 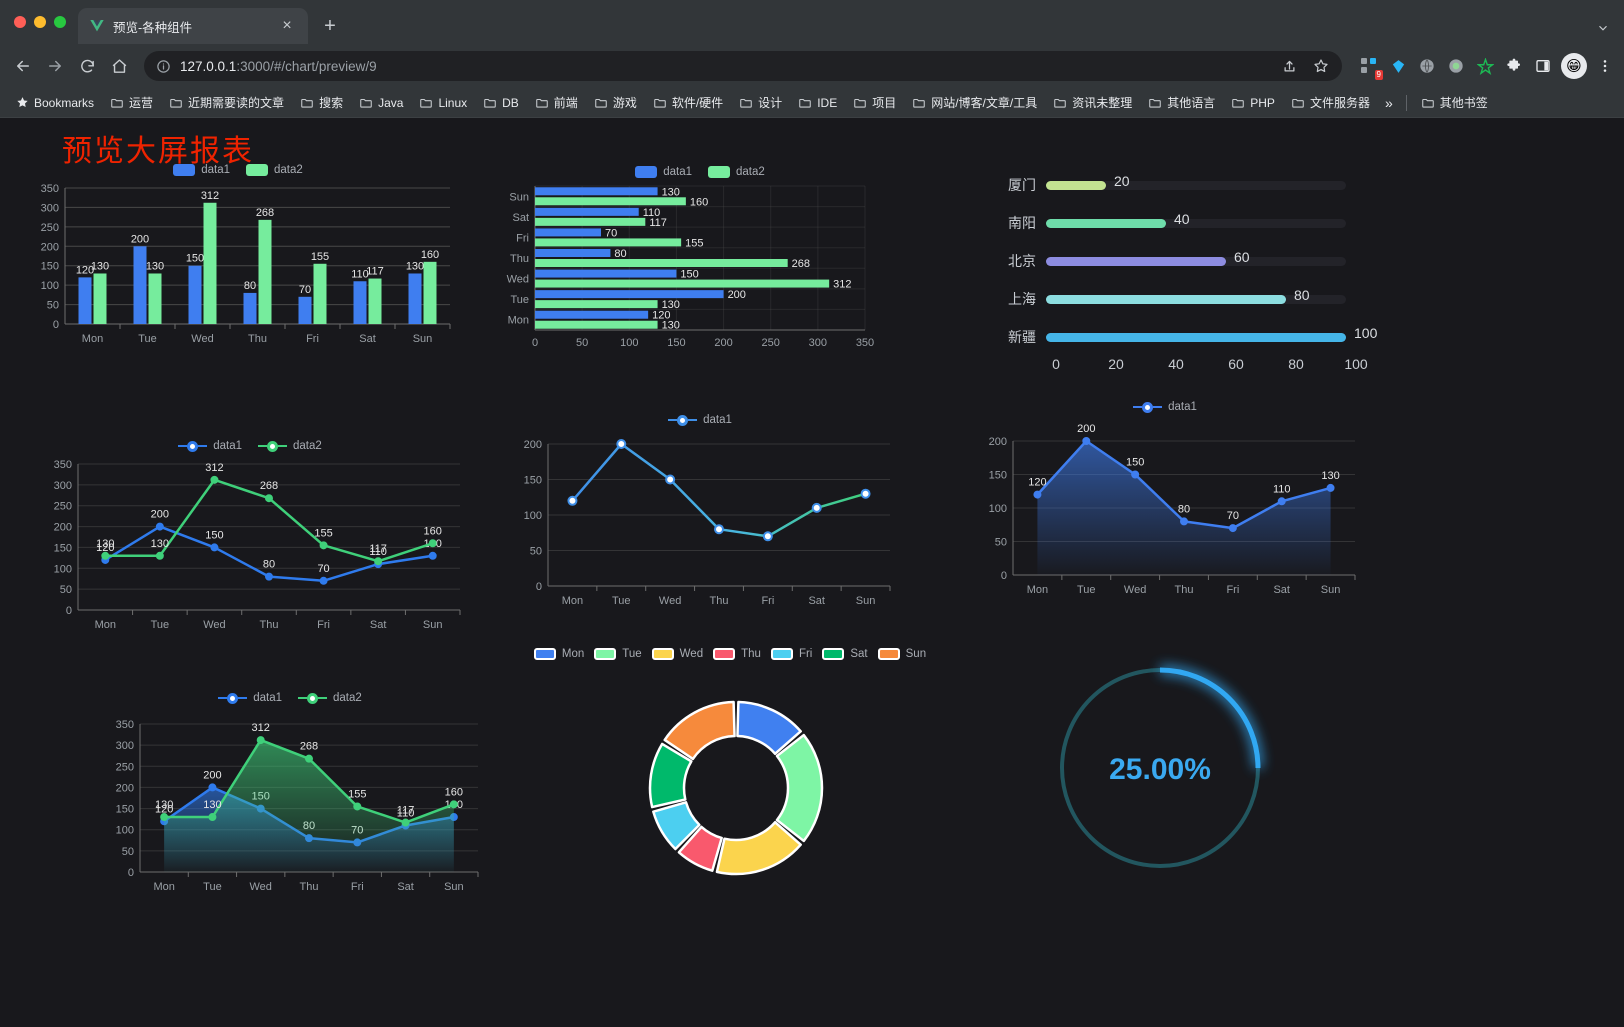 I want to click on bookmark-folder: 设计, so click(x=760, y=102).